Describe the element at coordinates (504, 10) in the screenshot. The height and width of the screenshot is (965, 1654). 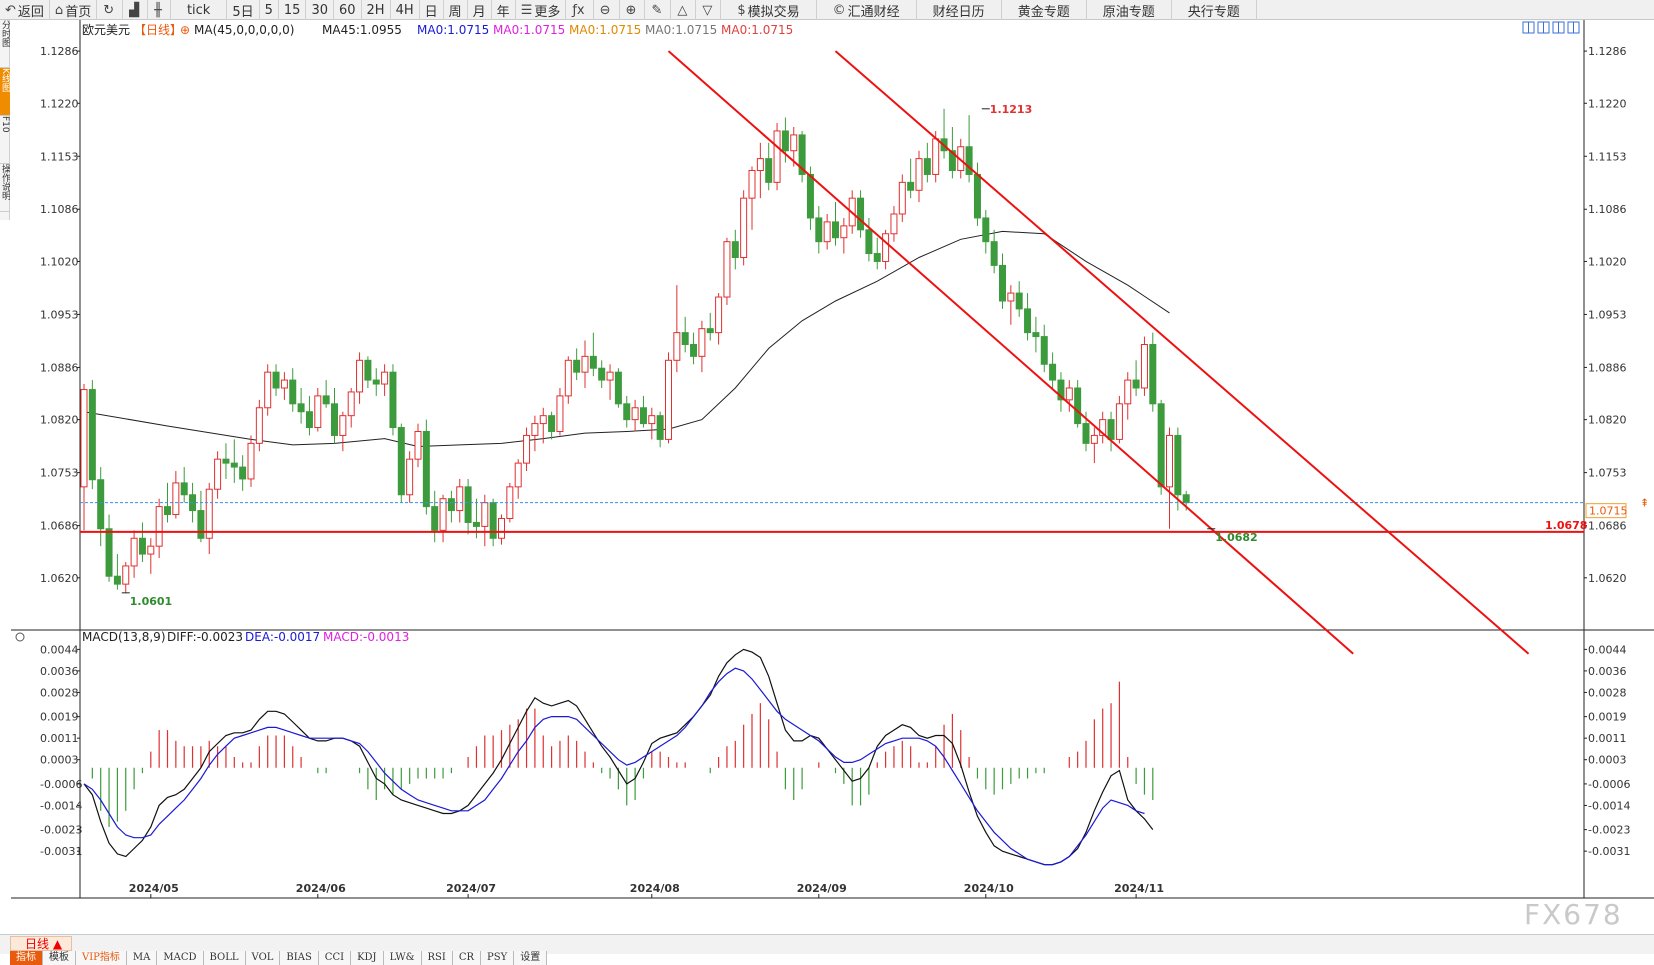
I see `toolbar-button-16: 年` at that location.